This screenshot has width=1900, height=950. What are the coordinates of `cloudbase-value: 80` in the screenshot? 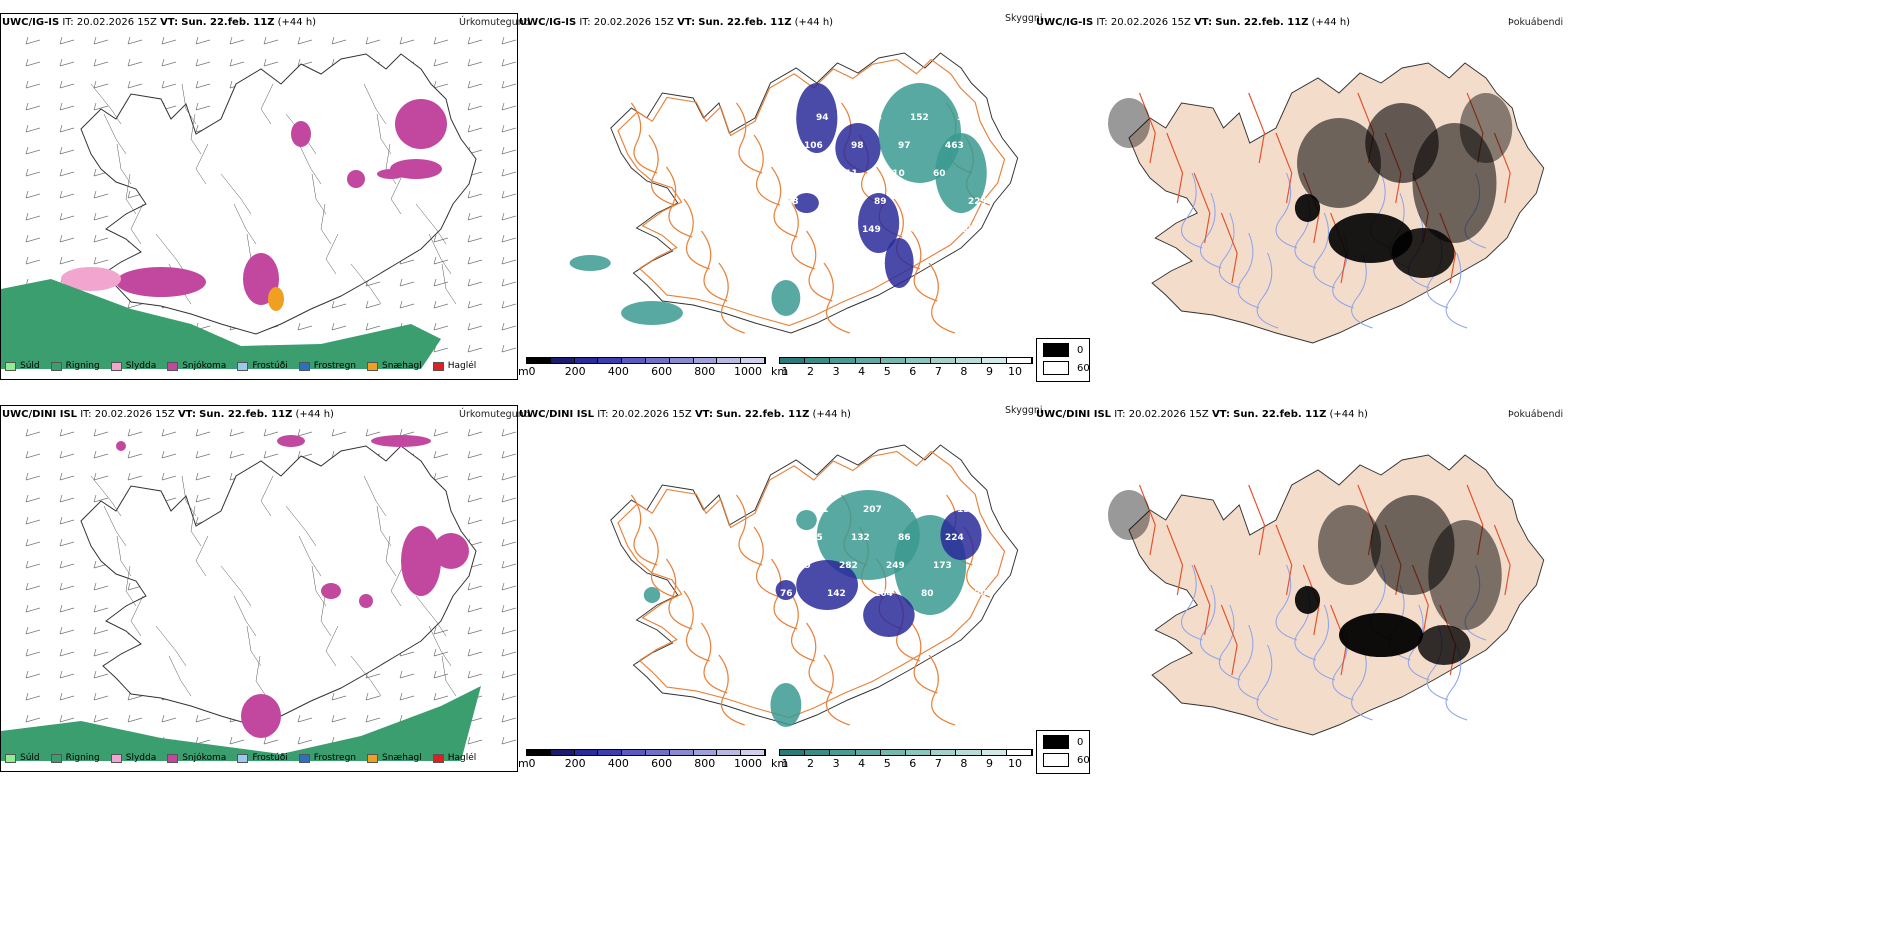 It's located at (927, 594).